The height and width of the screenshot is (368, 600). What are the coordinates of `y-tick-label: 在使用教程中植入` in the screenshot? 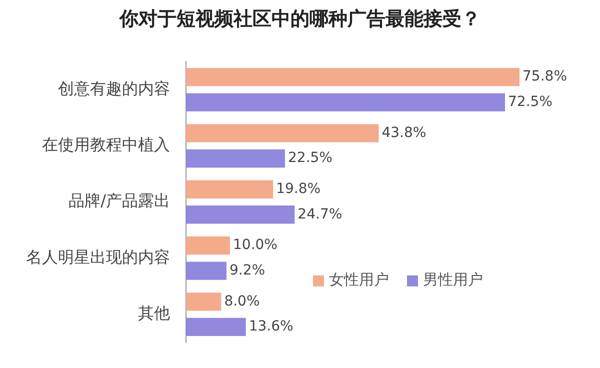 It's located at (106, 144).